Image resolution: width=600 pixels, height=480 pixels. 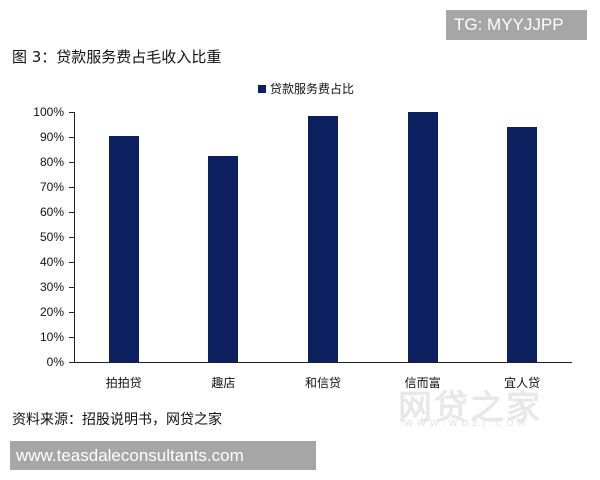 What do you see at coordinates (51, 237) in the screenshot?
I see `y-tick-label: 50%` at bounding box center [51, 237].